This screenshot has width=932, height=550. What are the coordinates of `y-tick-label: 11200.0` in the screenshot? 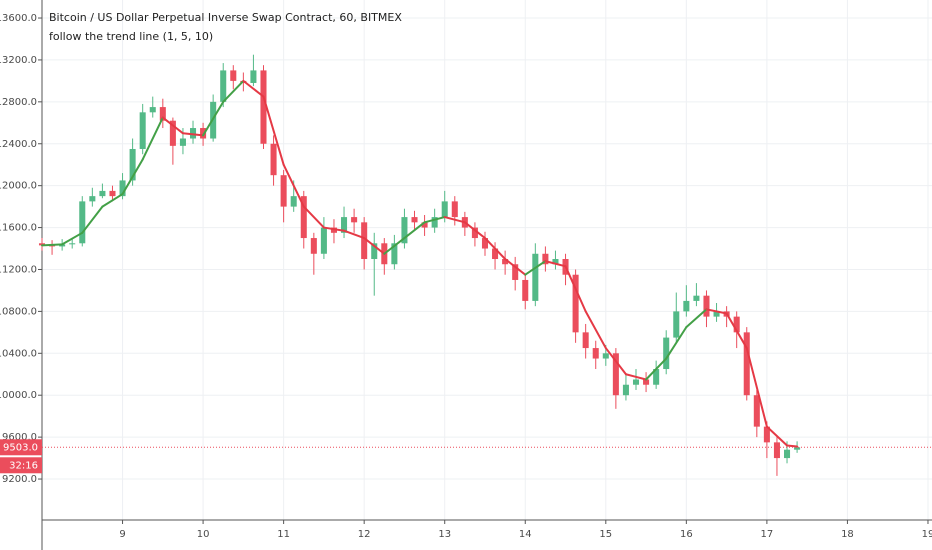 It's located at (18, 269).